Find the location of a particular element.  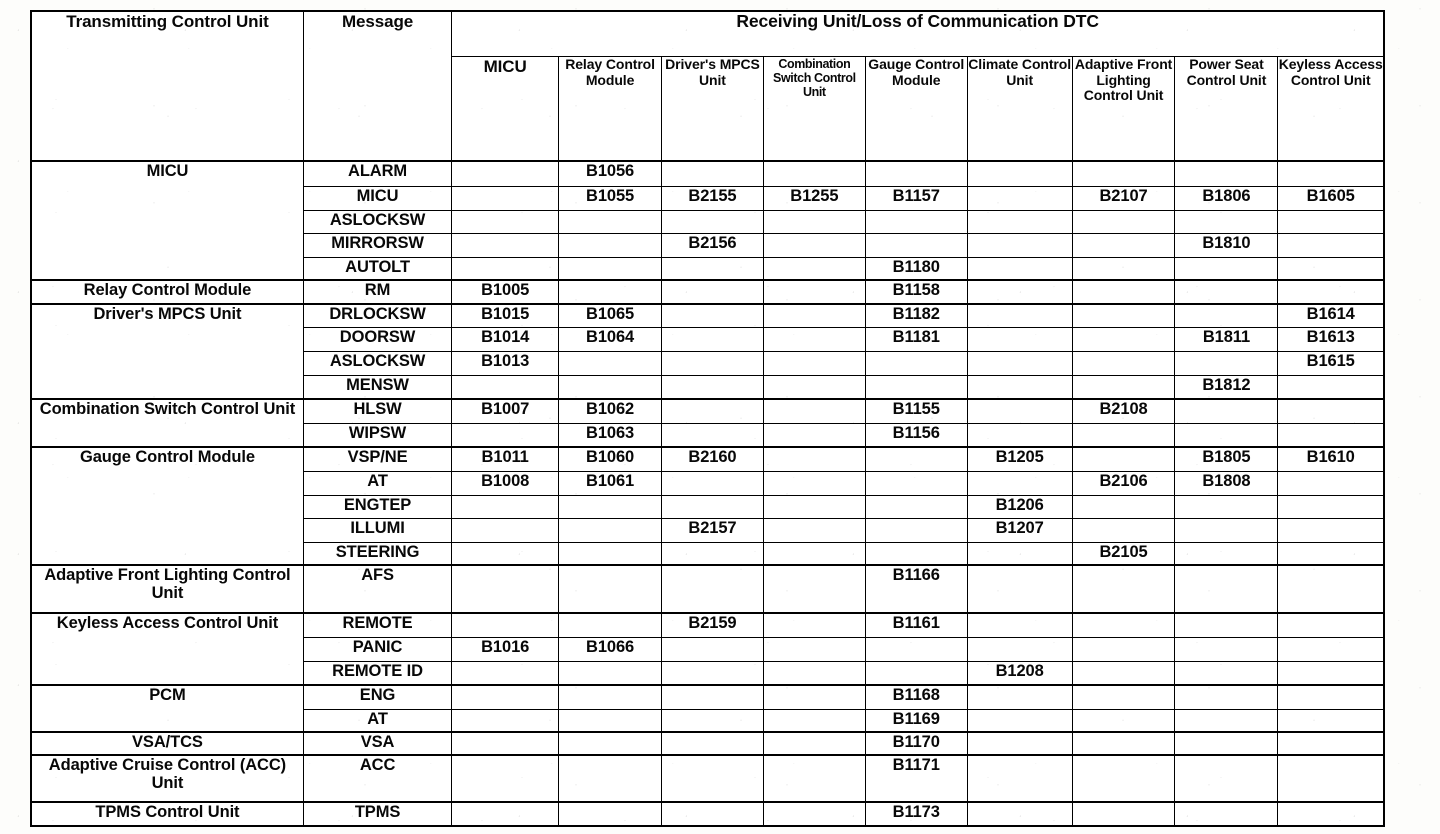

cell-dtc-code: B2156 is located at coordinates (712, 245).